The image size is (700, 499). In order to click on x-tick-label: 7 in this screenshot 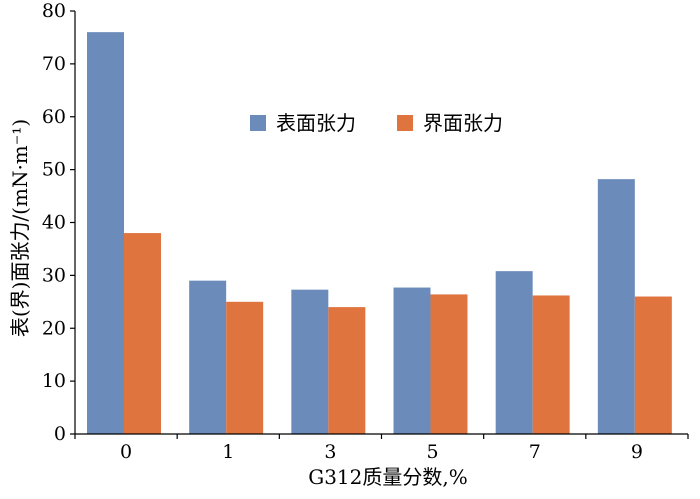, I will do `click(535, 452)`.